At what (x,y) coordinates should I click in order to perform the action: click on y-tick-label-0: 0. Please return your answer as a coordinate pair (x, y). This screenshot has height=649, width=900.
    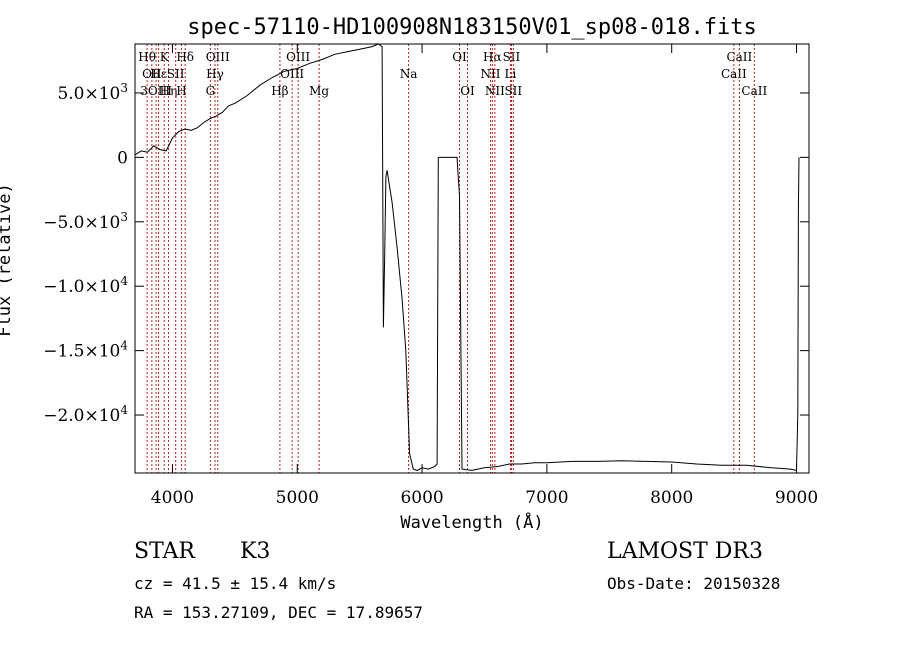
    Looking at the image, I should click on (122, 158).